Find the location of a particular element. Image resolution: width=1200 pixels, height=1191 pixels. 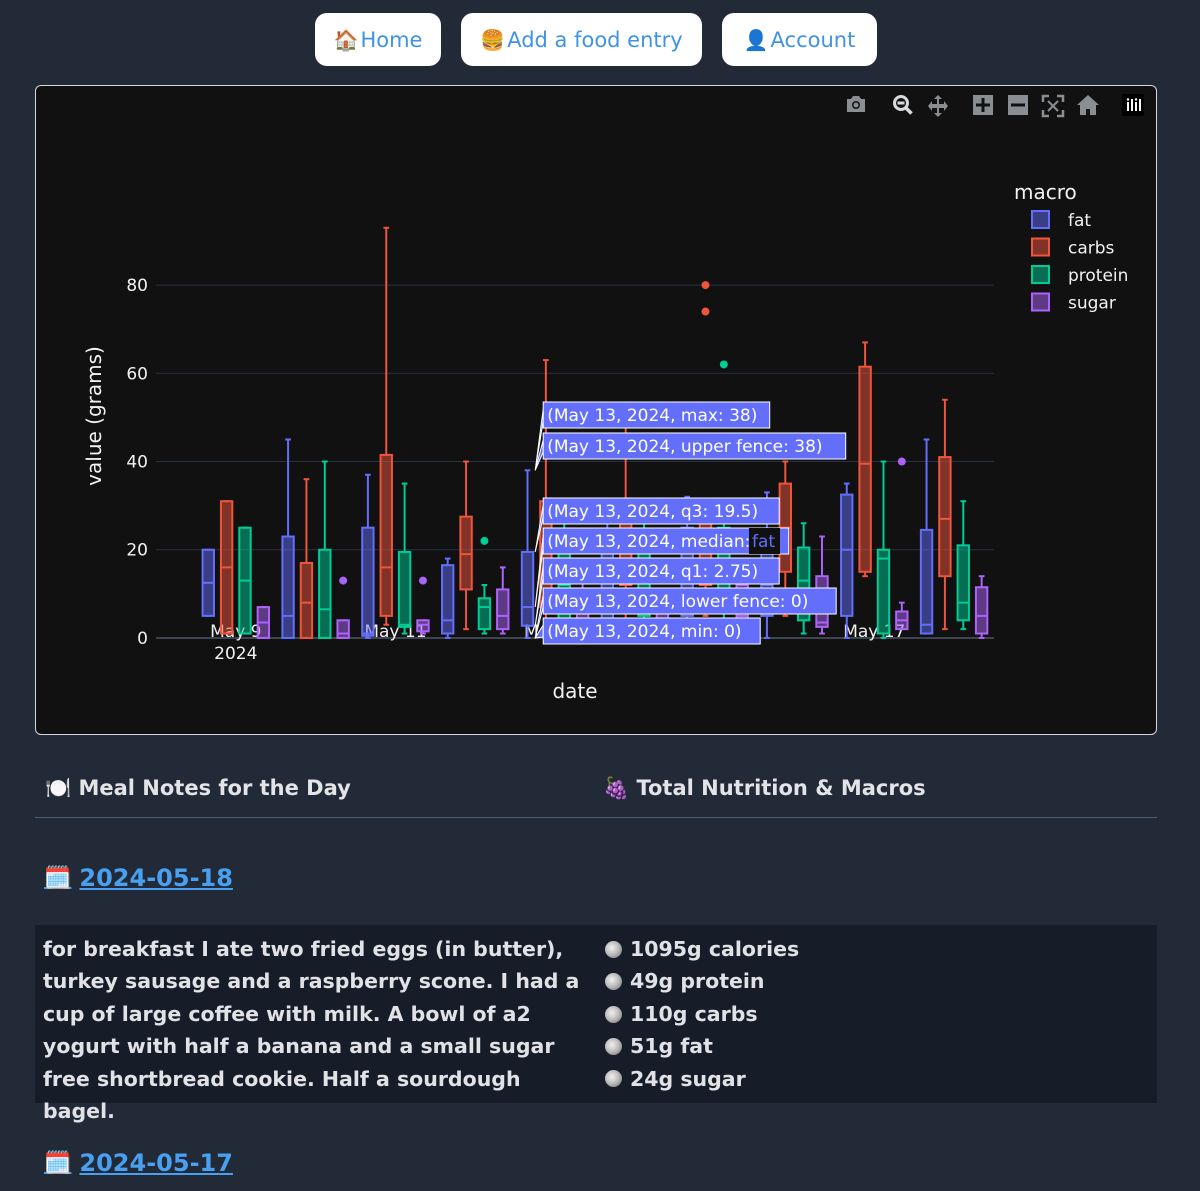

section-divider is located at coordinates (596, 817).